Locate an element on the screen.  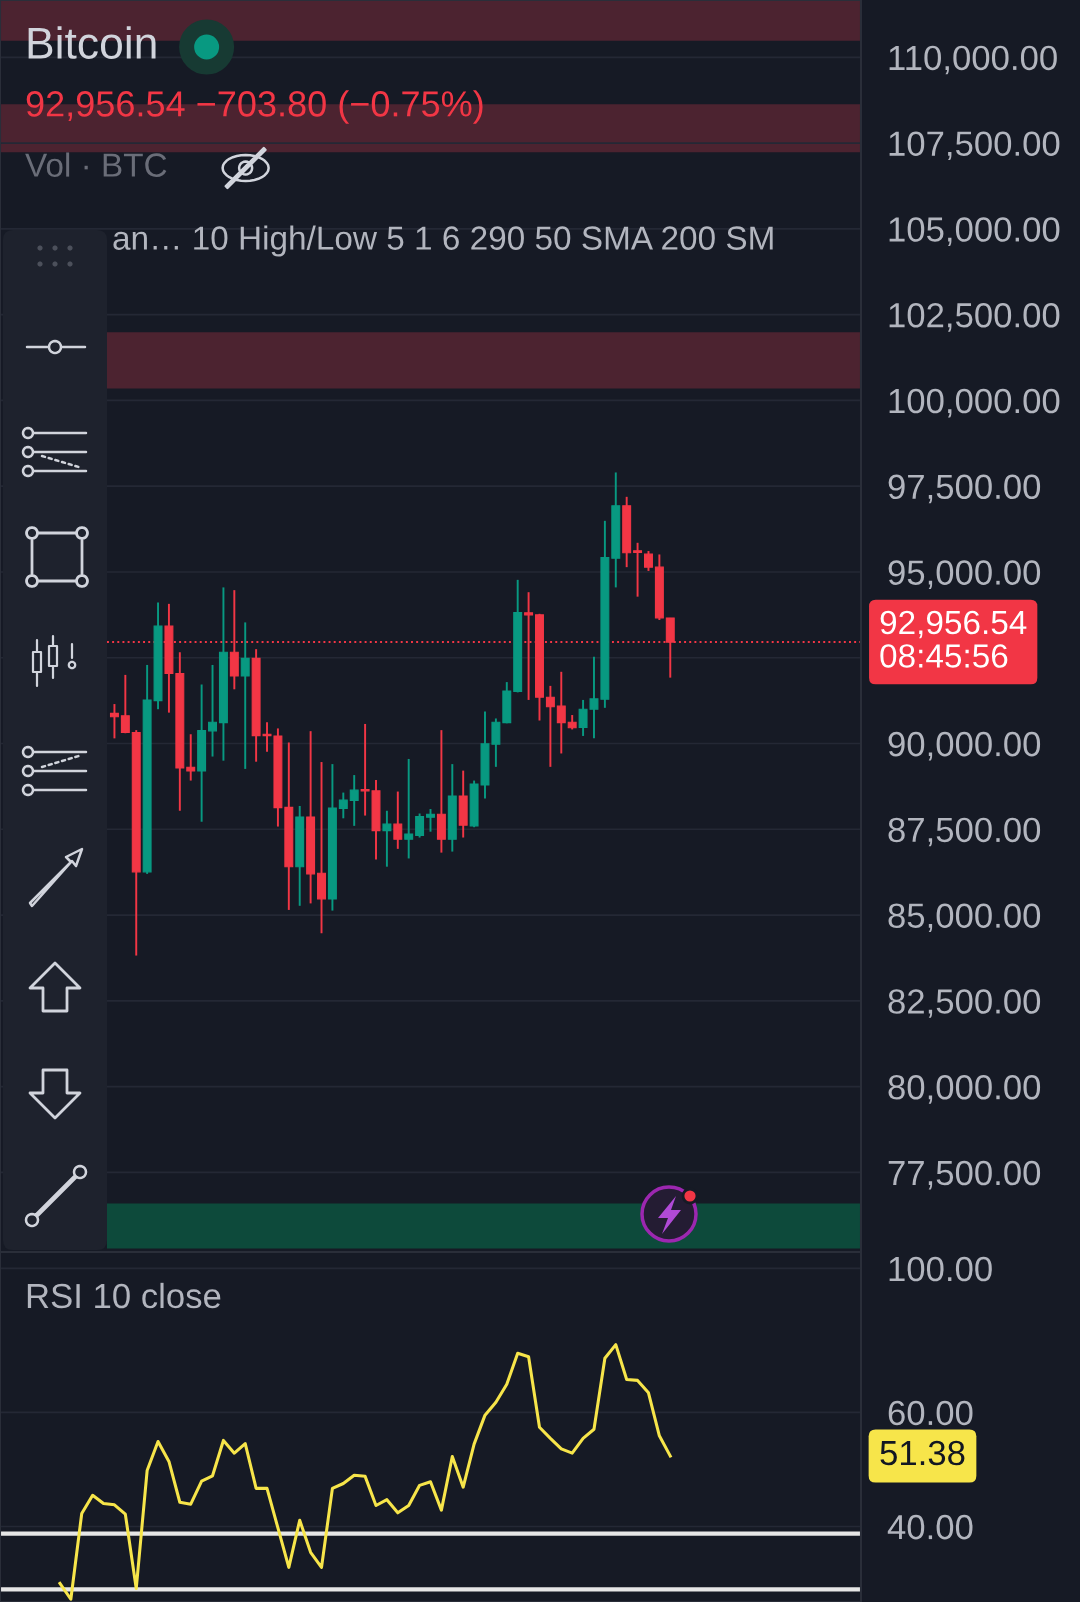
y-tick-label: 100,000.00 is located at coordinates (974, 403).